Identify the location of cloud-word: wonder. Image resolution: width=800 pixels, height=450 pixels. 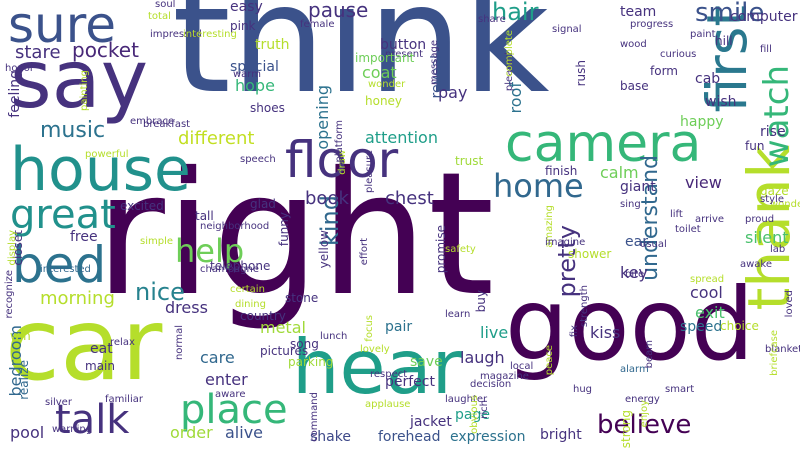
(387, 84).